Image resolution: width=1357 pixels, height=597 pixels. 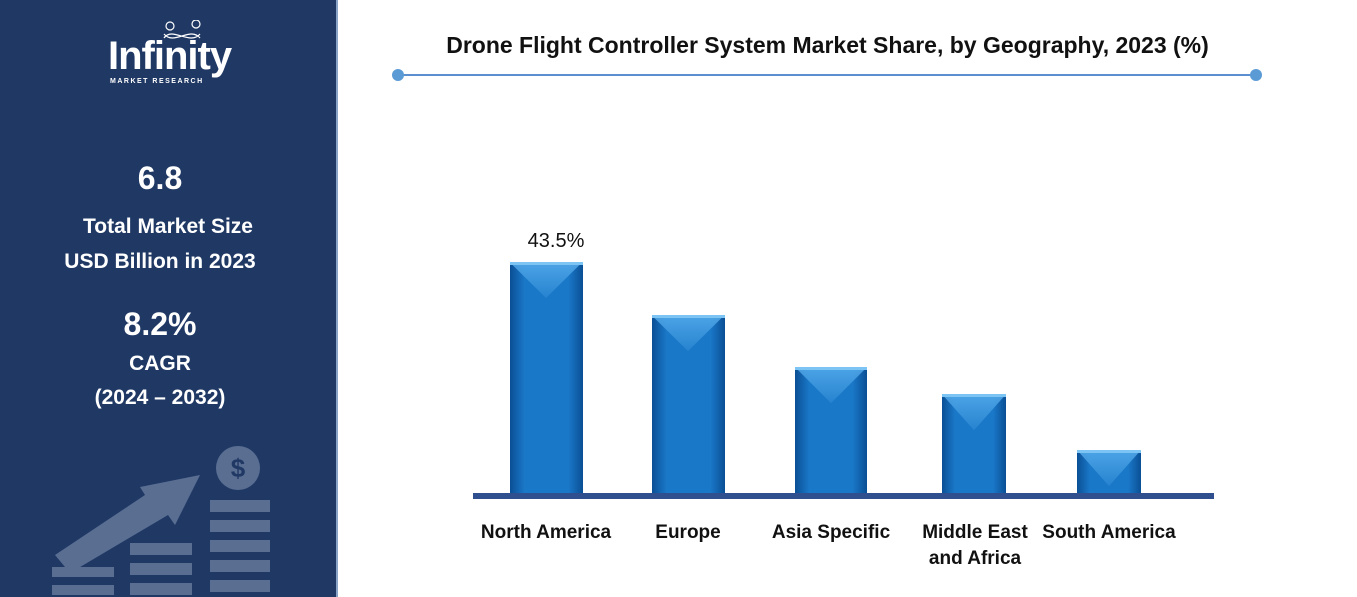 I want to click on x-tick-label-line: Europe, so click(x=688, y=532).